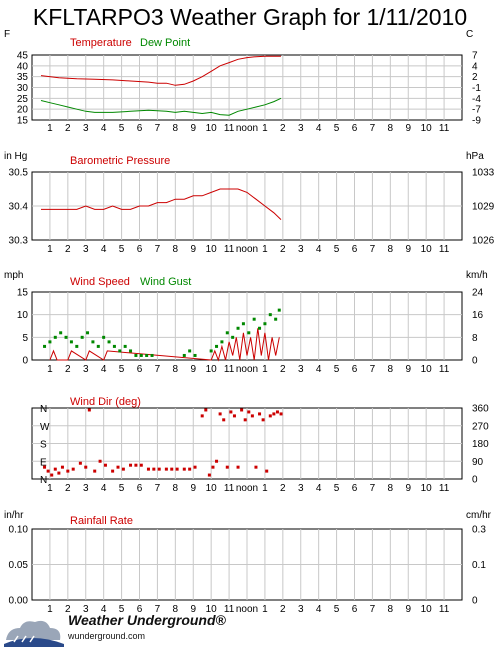 The height and width of the screenshot is (647, 500). Describe the element at coordinates (7, 34) in the screenshot. I see `unit-left-label: F` at that location.